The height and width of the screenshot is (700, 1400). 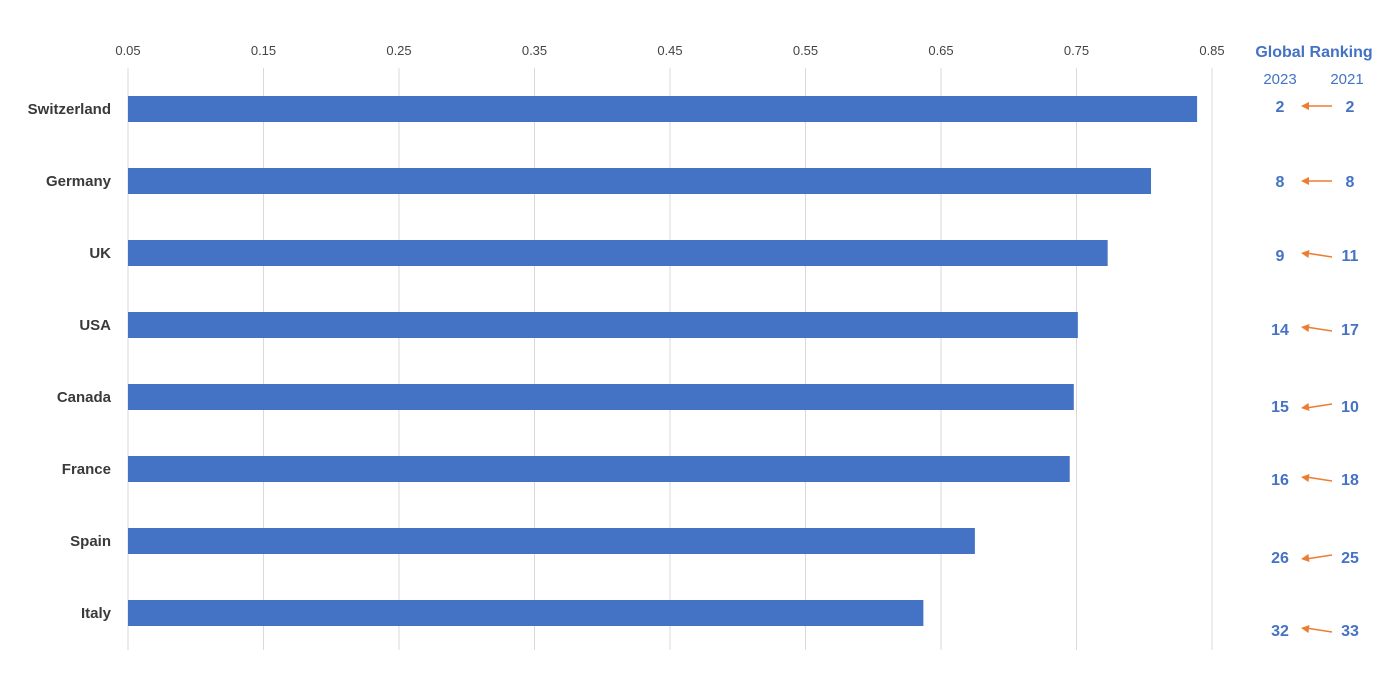 What do you see at coordinates (1346, 79) in the screenshot?
I see `ranking-year-2021: 2021` at bounding box center [1346, 79].